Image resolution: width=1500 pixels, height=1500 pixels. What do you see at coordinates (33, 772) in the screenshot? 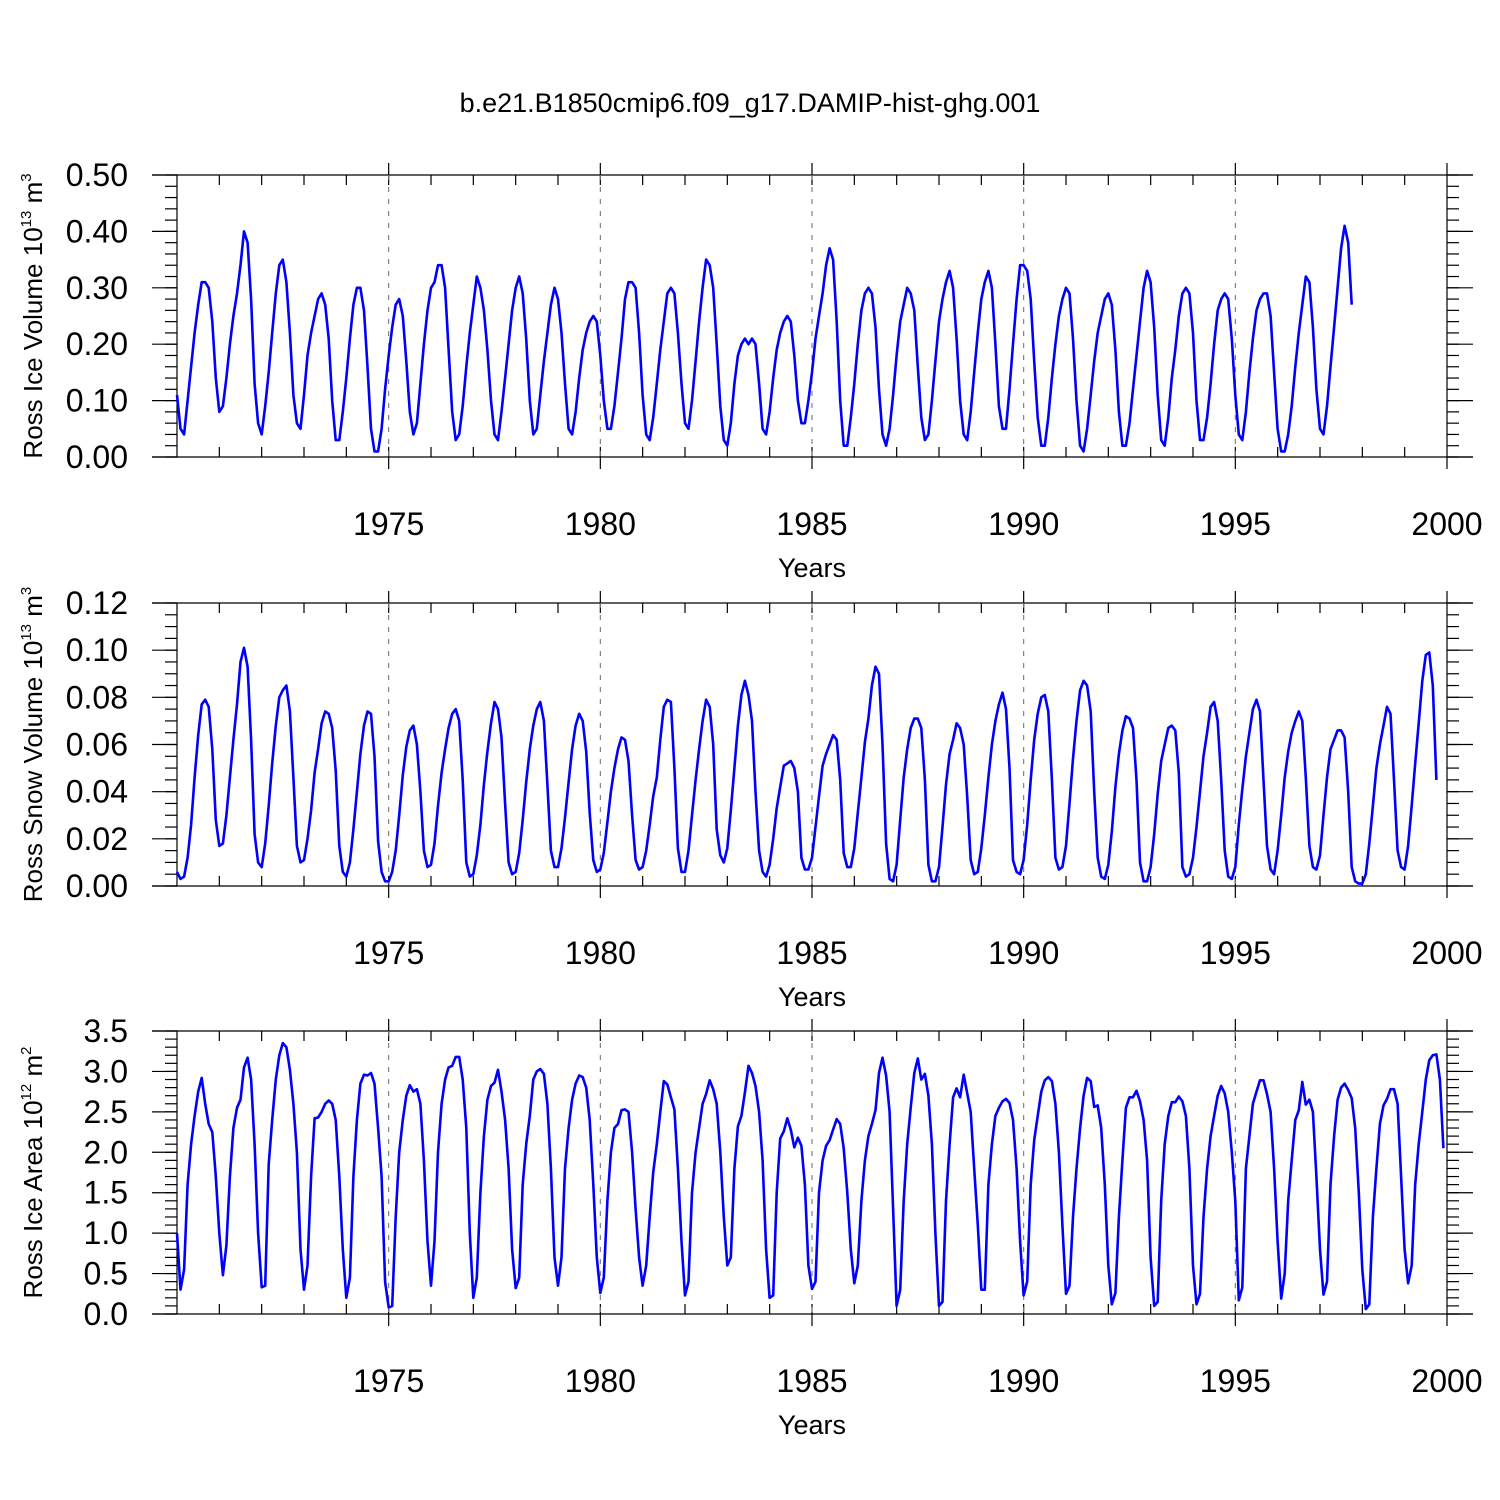
I see `y-axis-label-main: Ross Snow Volume 10` at bounding box center [33, 772].